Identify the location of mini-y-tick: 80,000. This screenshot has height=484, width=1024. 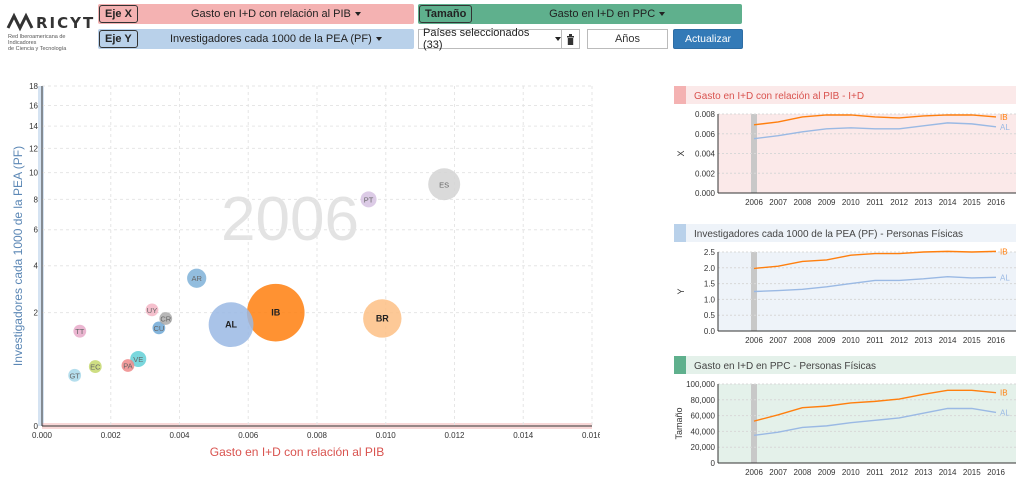
(703, 400).